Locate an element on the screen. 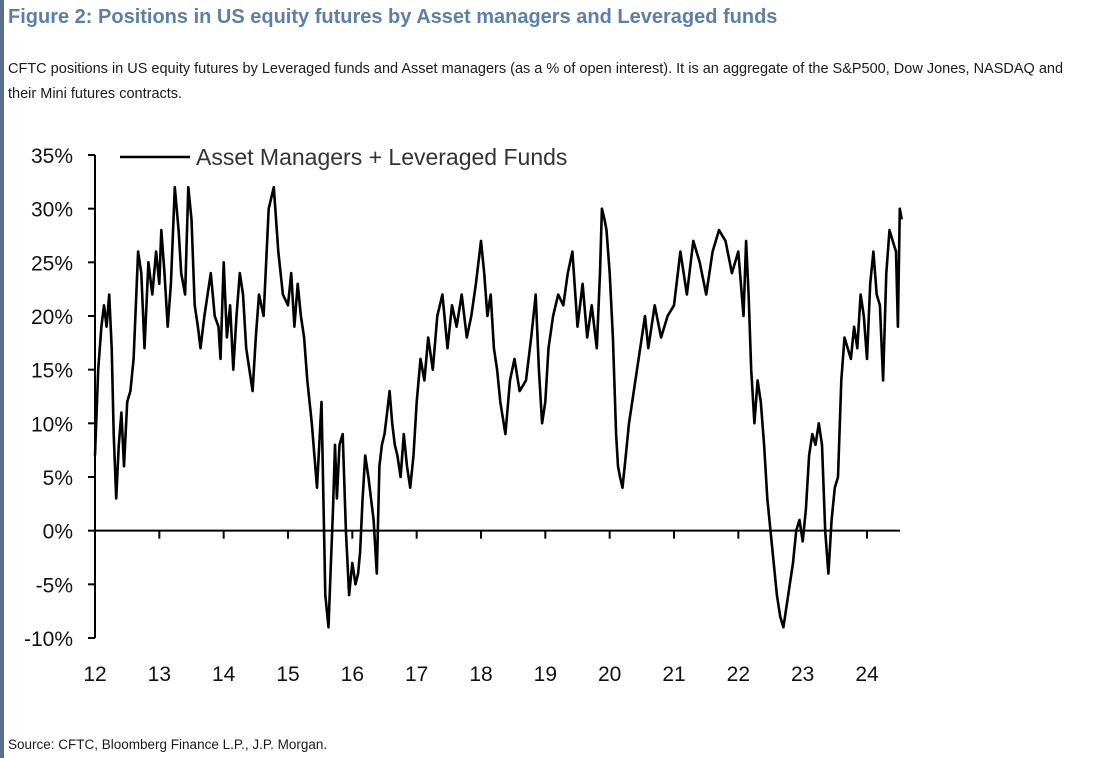 Image resolution: width=1100 pixels, height=758 pixels. y-tick-label: 5% is located at coordinates (58, 478).